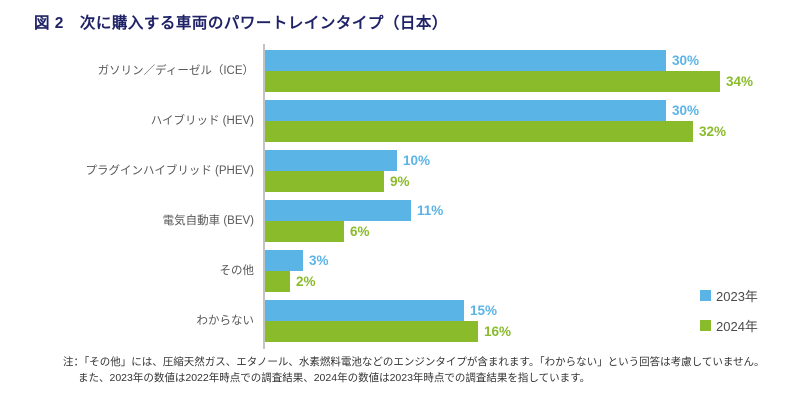 This screenshot has height=406, width=800. Describe the element at coordinates (306, 281) in the screenshot. I see `value-label-2024年: 2%` at that location.